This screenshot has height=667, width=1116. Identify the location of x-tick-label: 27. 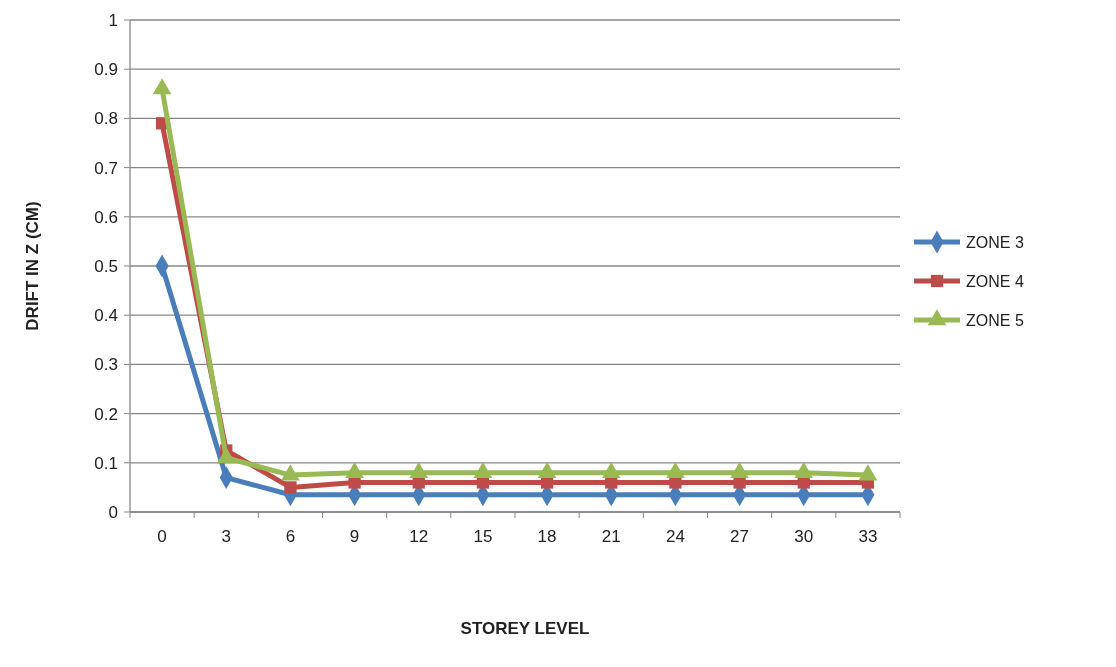
(740, 536).